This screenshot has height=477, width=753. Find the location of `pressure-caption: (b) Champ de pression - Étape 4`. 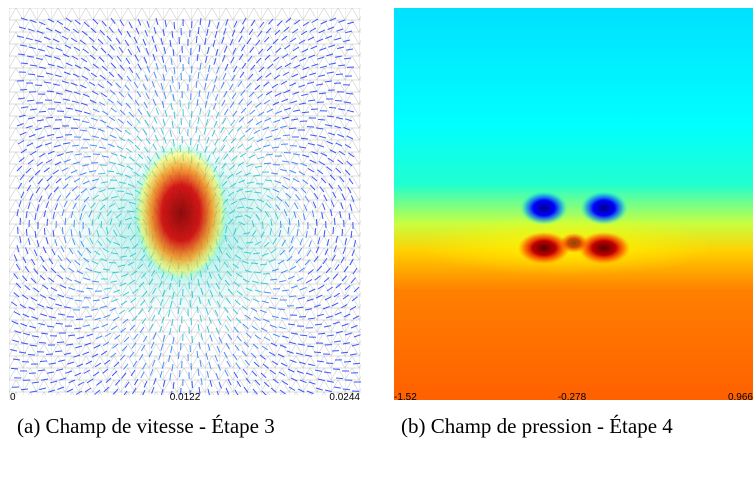

pressure-caption: (b) Champ de pression - Étape 4 is located at coordinates (537, 426).